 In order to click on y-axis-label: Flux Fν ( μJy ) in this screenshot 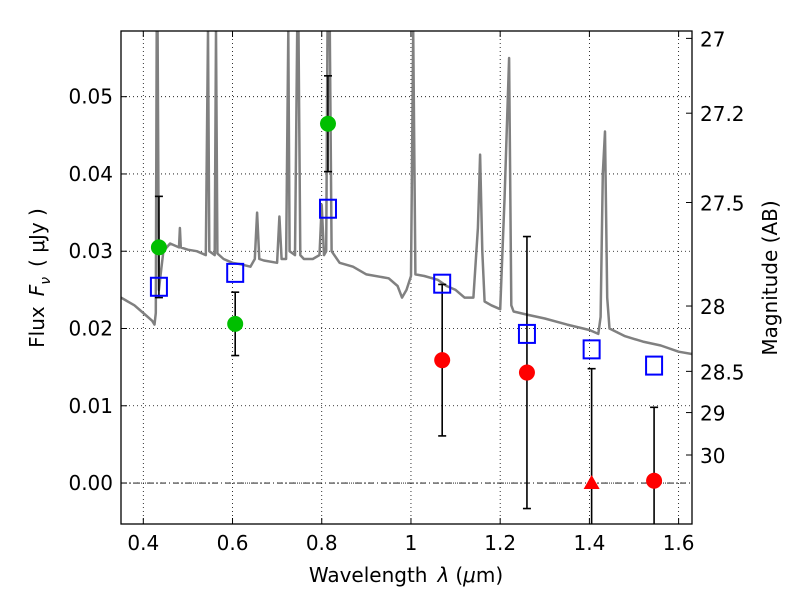, I will do `click(39, 278)`.